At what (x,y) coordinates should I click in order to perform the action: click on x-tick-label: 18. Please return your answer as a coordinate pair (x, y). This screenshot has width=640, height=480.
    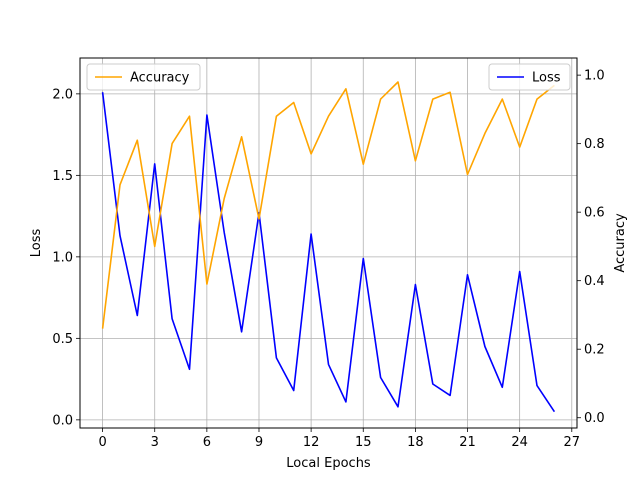
    Looking at the image, I should click on (415, 442).